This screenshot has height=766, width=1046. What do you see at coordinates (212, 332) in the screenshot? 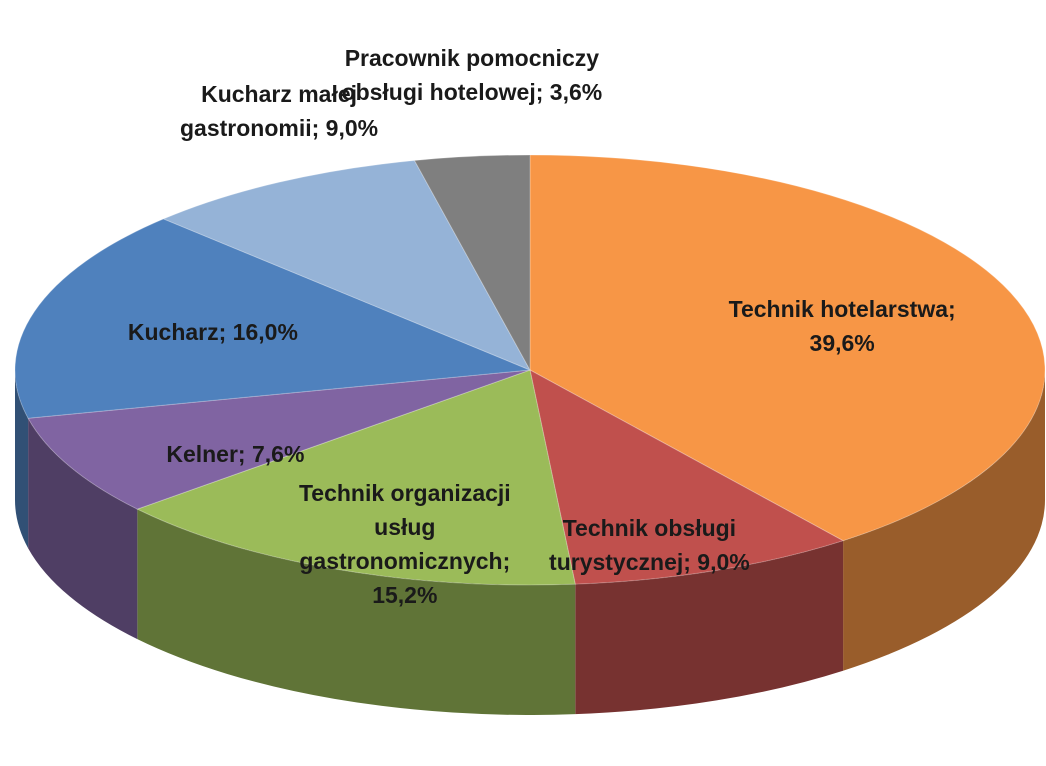
I see `data-label: Kucharz; 16,0%` at bounding box center [212, 332].